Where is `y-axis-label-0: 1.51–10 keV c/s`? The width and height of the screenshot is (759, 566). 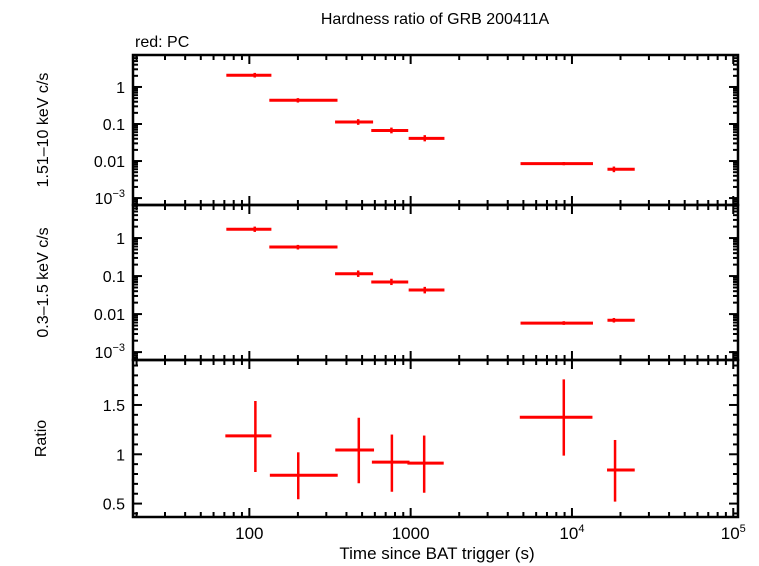
y-axis-label-0: 1.51–10 keV c/s is located at coordinates (43, 130).